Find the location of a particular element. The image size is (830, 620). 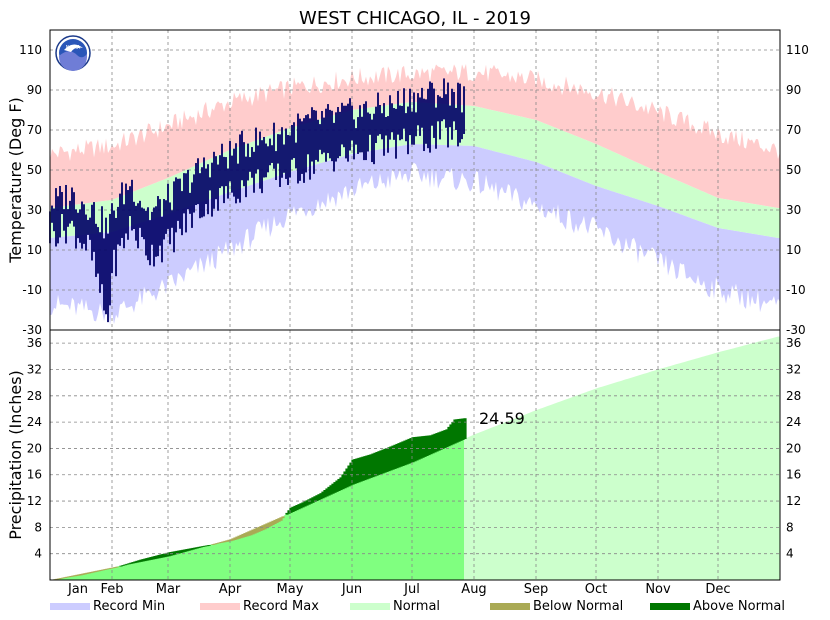

precipitation-tick-label: 28 is located at coordinates (34, 396).